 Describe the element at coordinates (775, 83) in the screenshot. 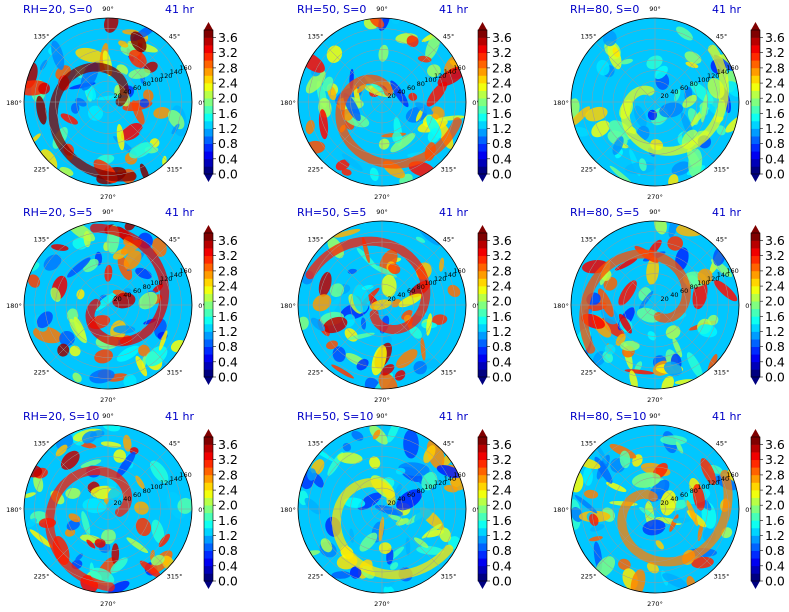

I see `colorbar-tick-label: 2.4` at that location.